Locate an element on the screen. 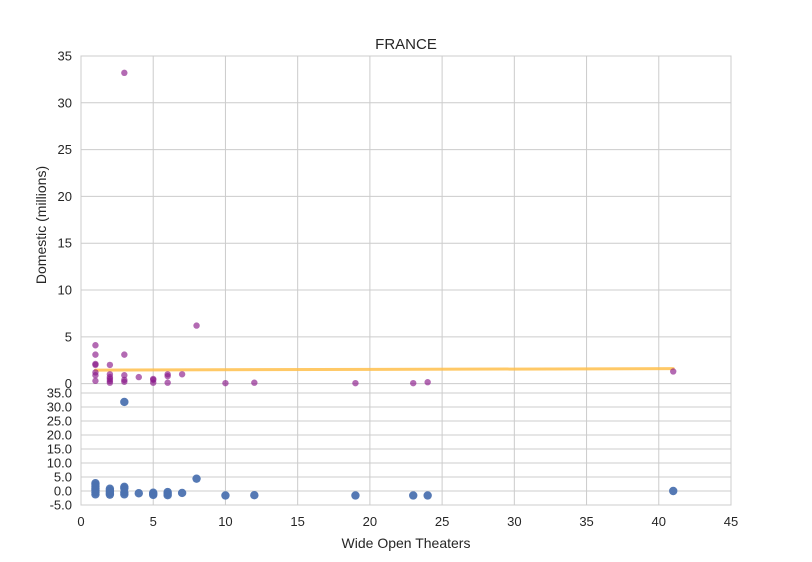 This screenshot has height=562, width=812. bottom-x-tick-label: 40 is located at coordinates (659, 521).